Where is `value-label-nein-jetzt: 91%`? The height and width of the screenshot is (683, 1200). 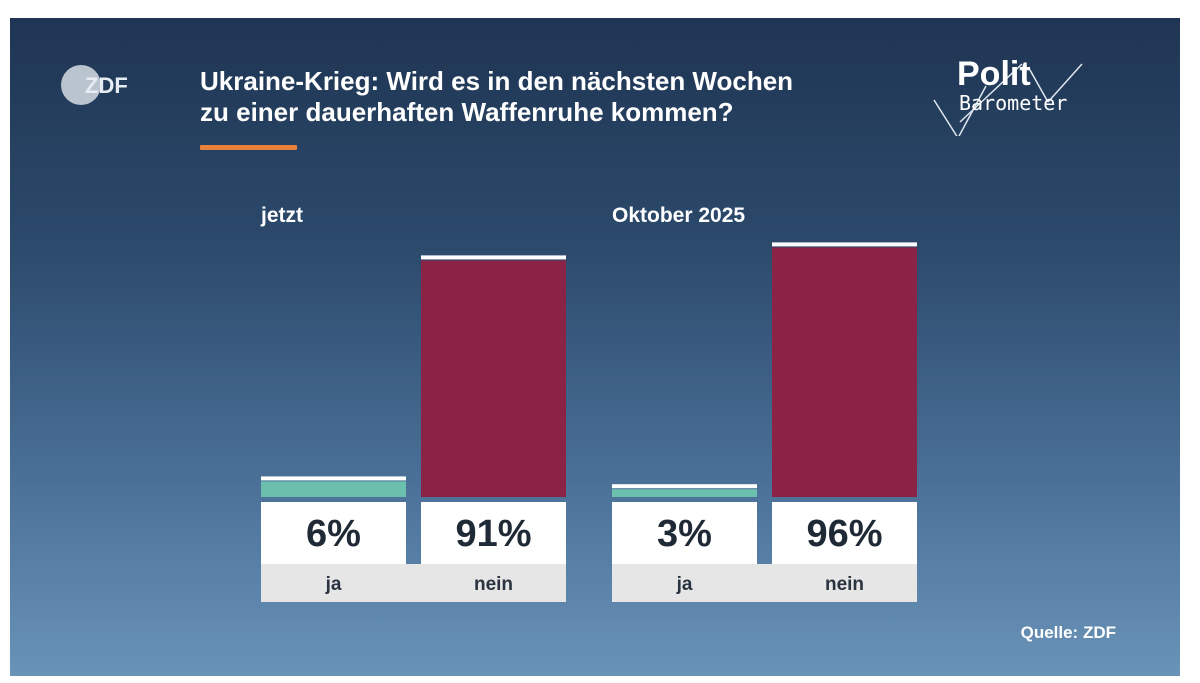
value-label-nein-jetzt: 91% is located at coordinates (493, 534).